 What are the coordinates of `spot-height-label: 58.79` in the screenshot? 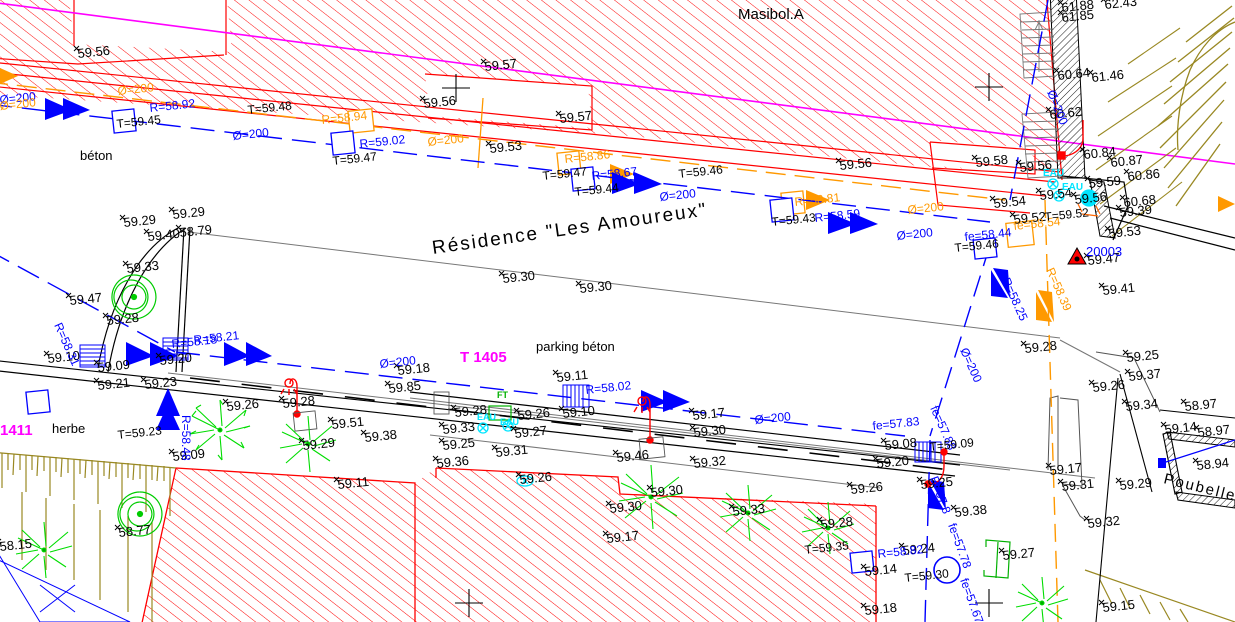 It's located at (196, 231).